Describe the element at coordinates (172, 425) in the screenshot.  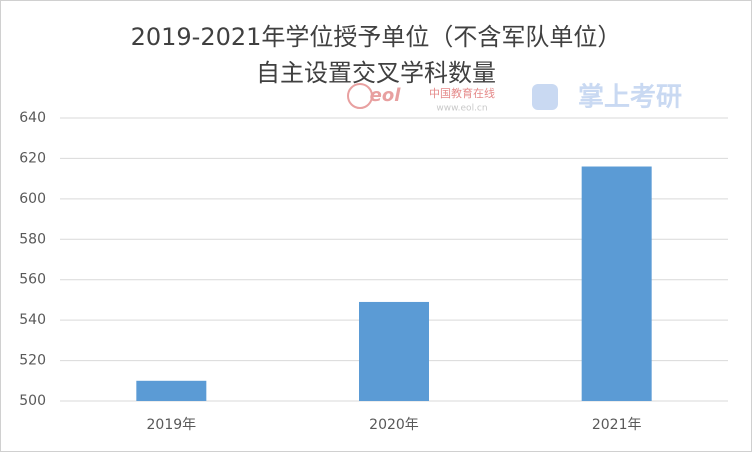
I see `x-tick-label: 2019年` at that location.